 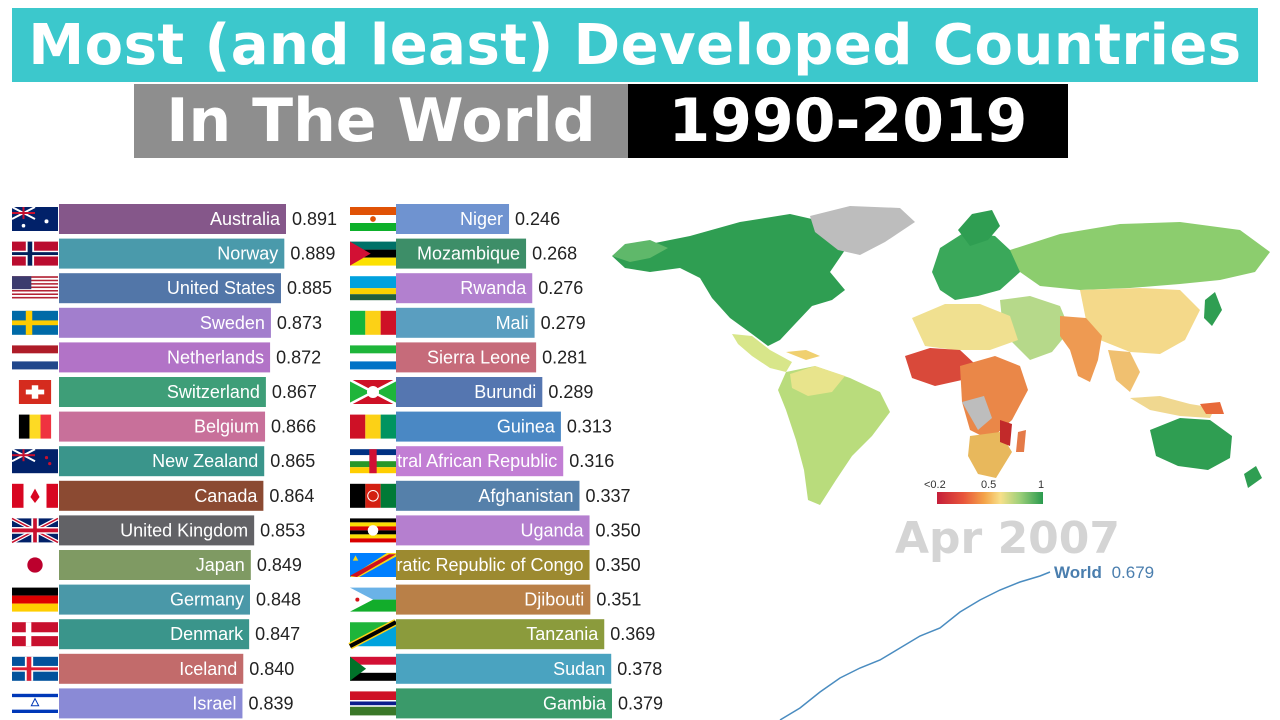 What do you see at coordinates (151, 703) in the screenshot?
I see `bar-israel` at bounding box center [151, 703].